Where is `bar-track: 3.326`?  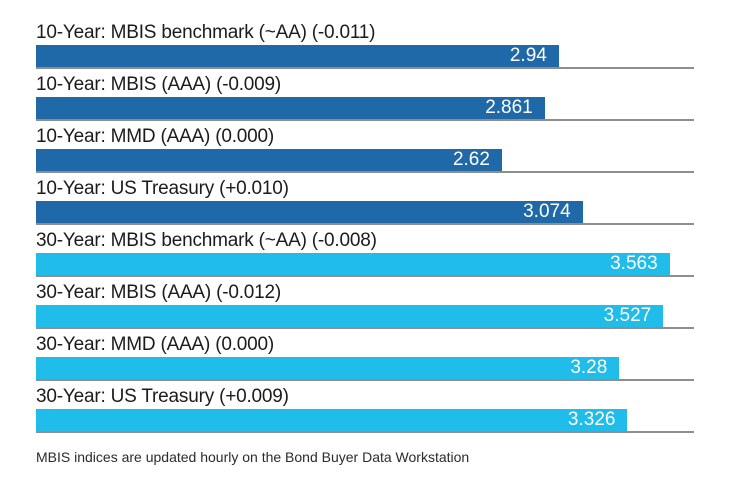 bar-track: 3.326 is located at coordinates (365, 421).